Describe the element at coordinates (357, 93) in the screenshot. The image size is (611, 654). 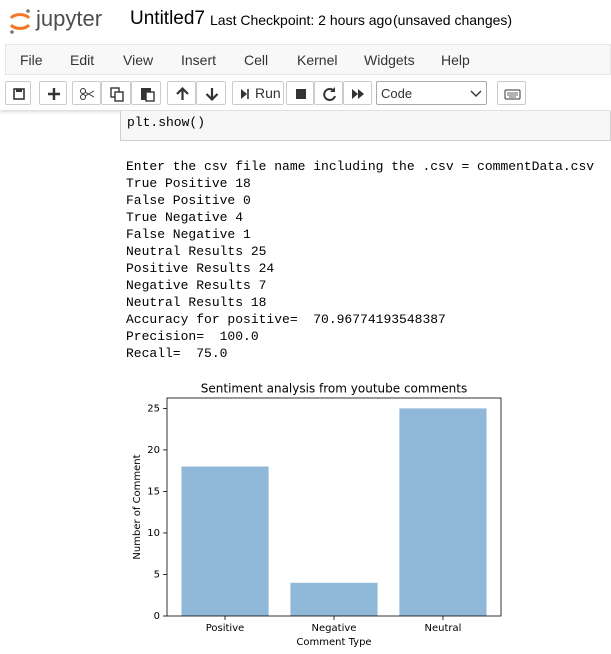
I see `restart-run-all-button` at that location.